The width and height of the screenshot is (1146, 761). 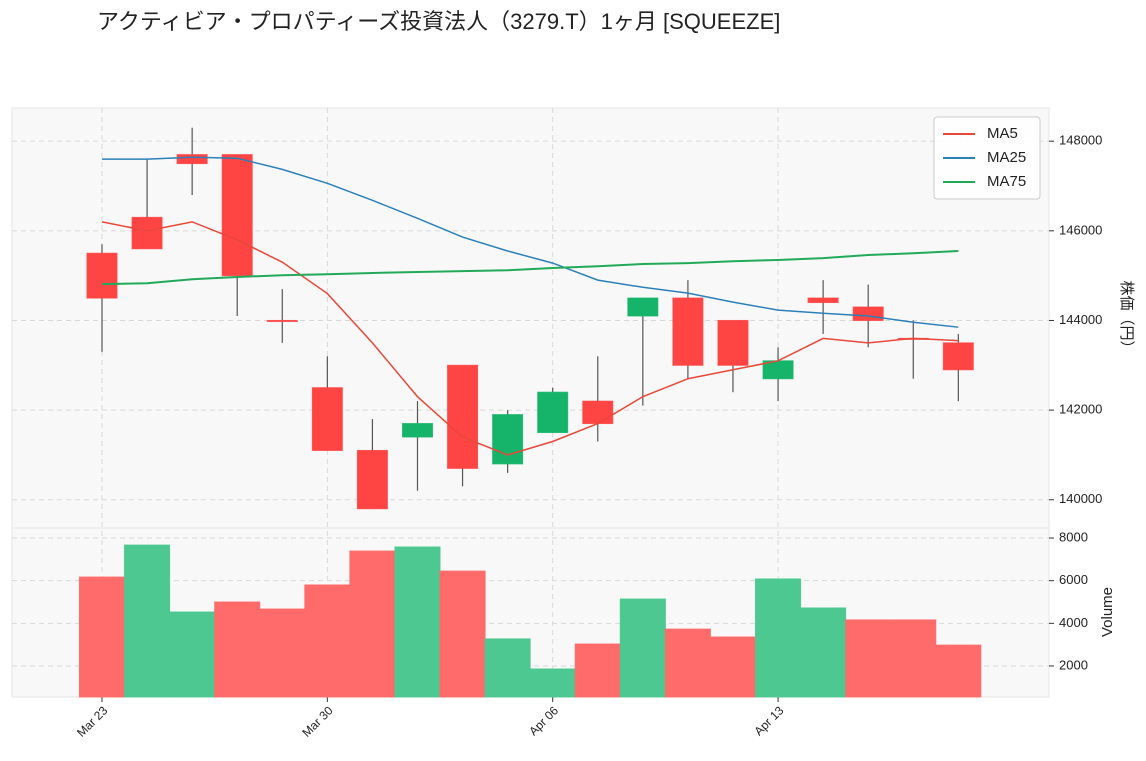 I want to click on x-tick-label: Apr 06, so click(x=543, y=720).